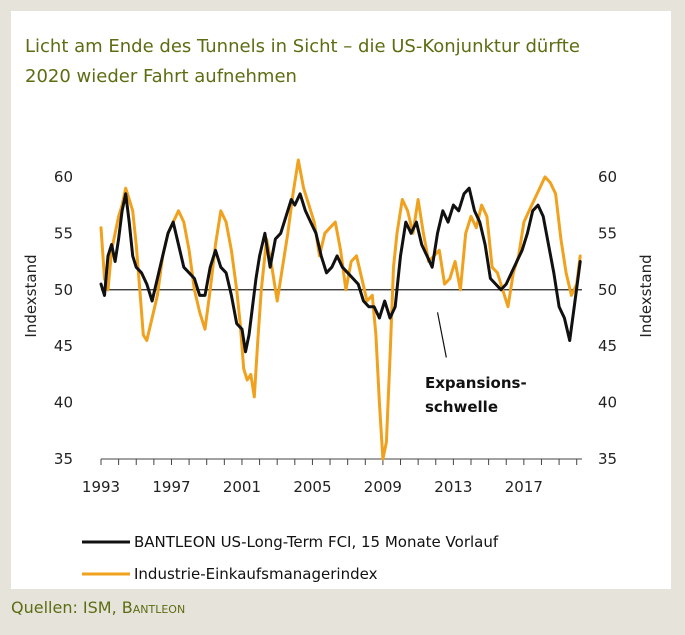 This screenshot has width=685, height=635. I want to click on x-tick-label-3: 2005, so click(312, 487).